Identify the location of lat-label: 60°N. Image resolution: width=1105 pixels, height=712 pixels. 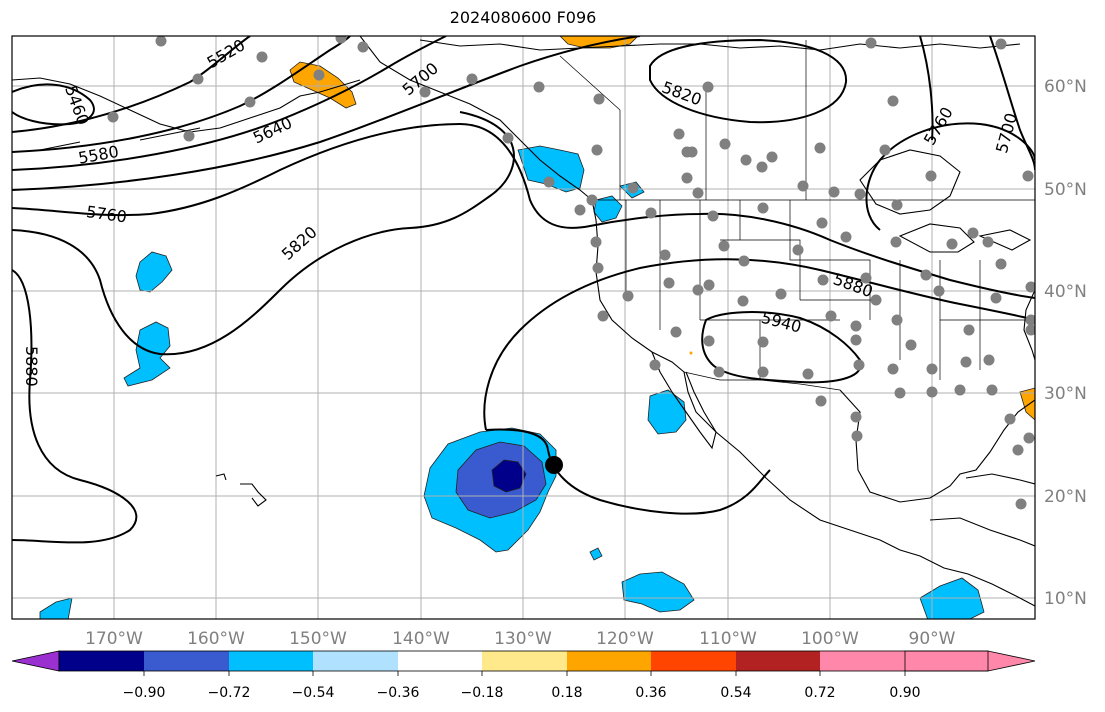
(1065, 87).